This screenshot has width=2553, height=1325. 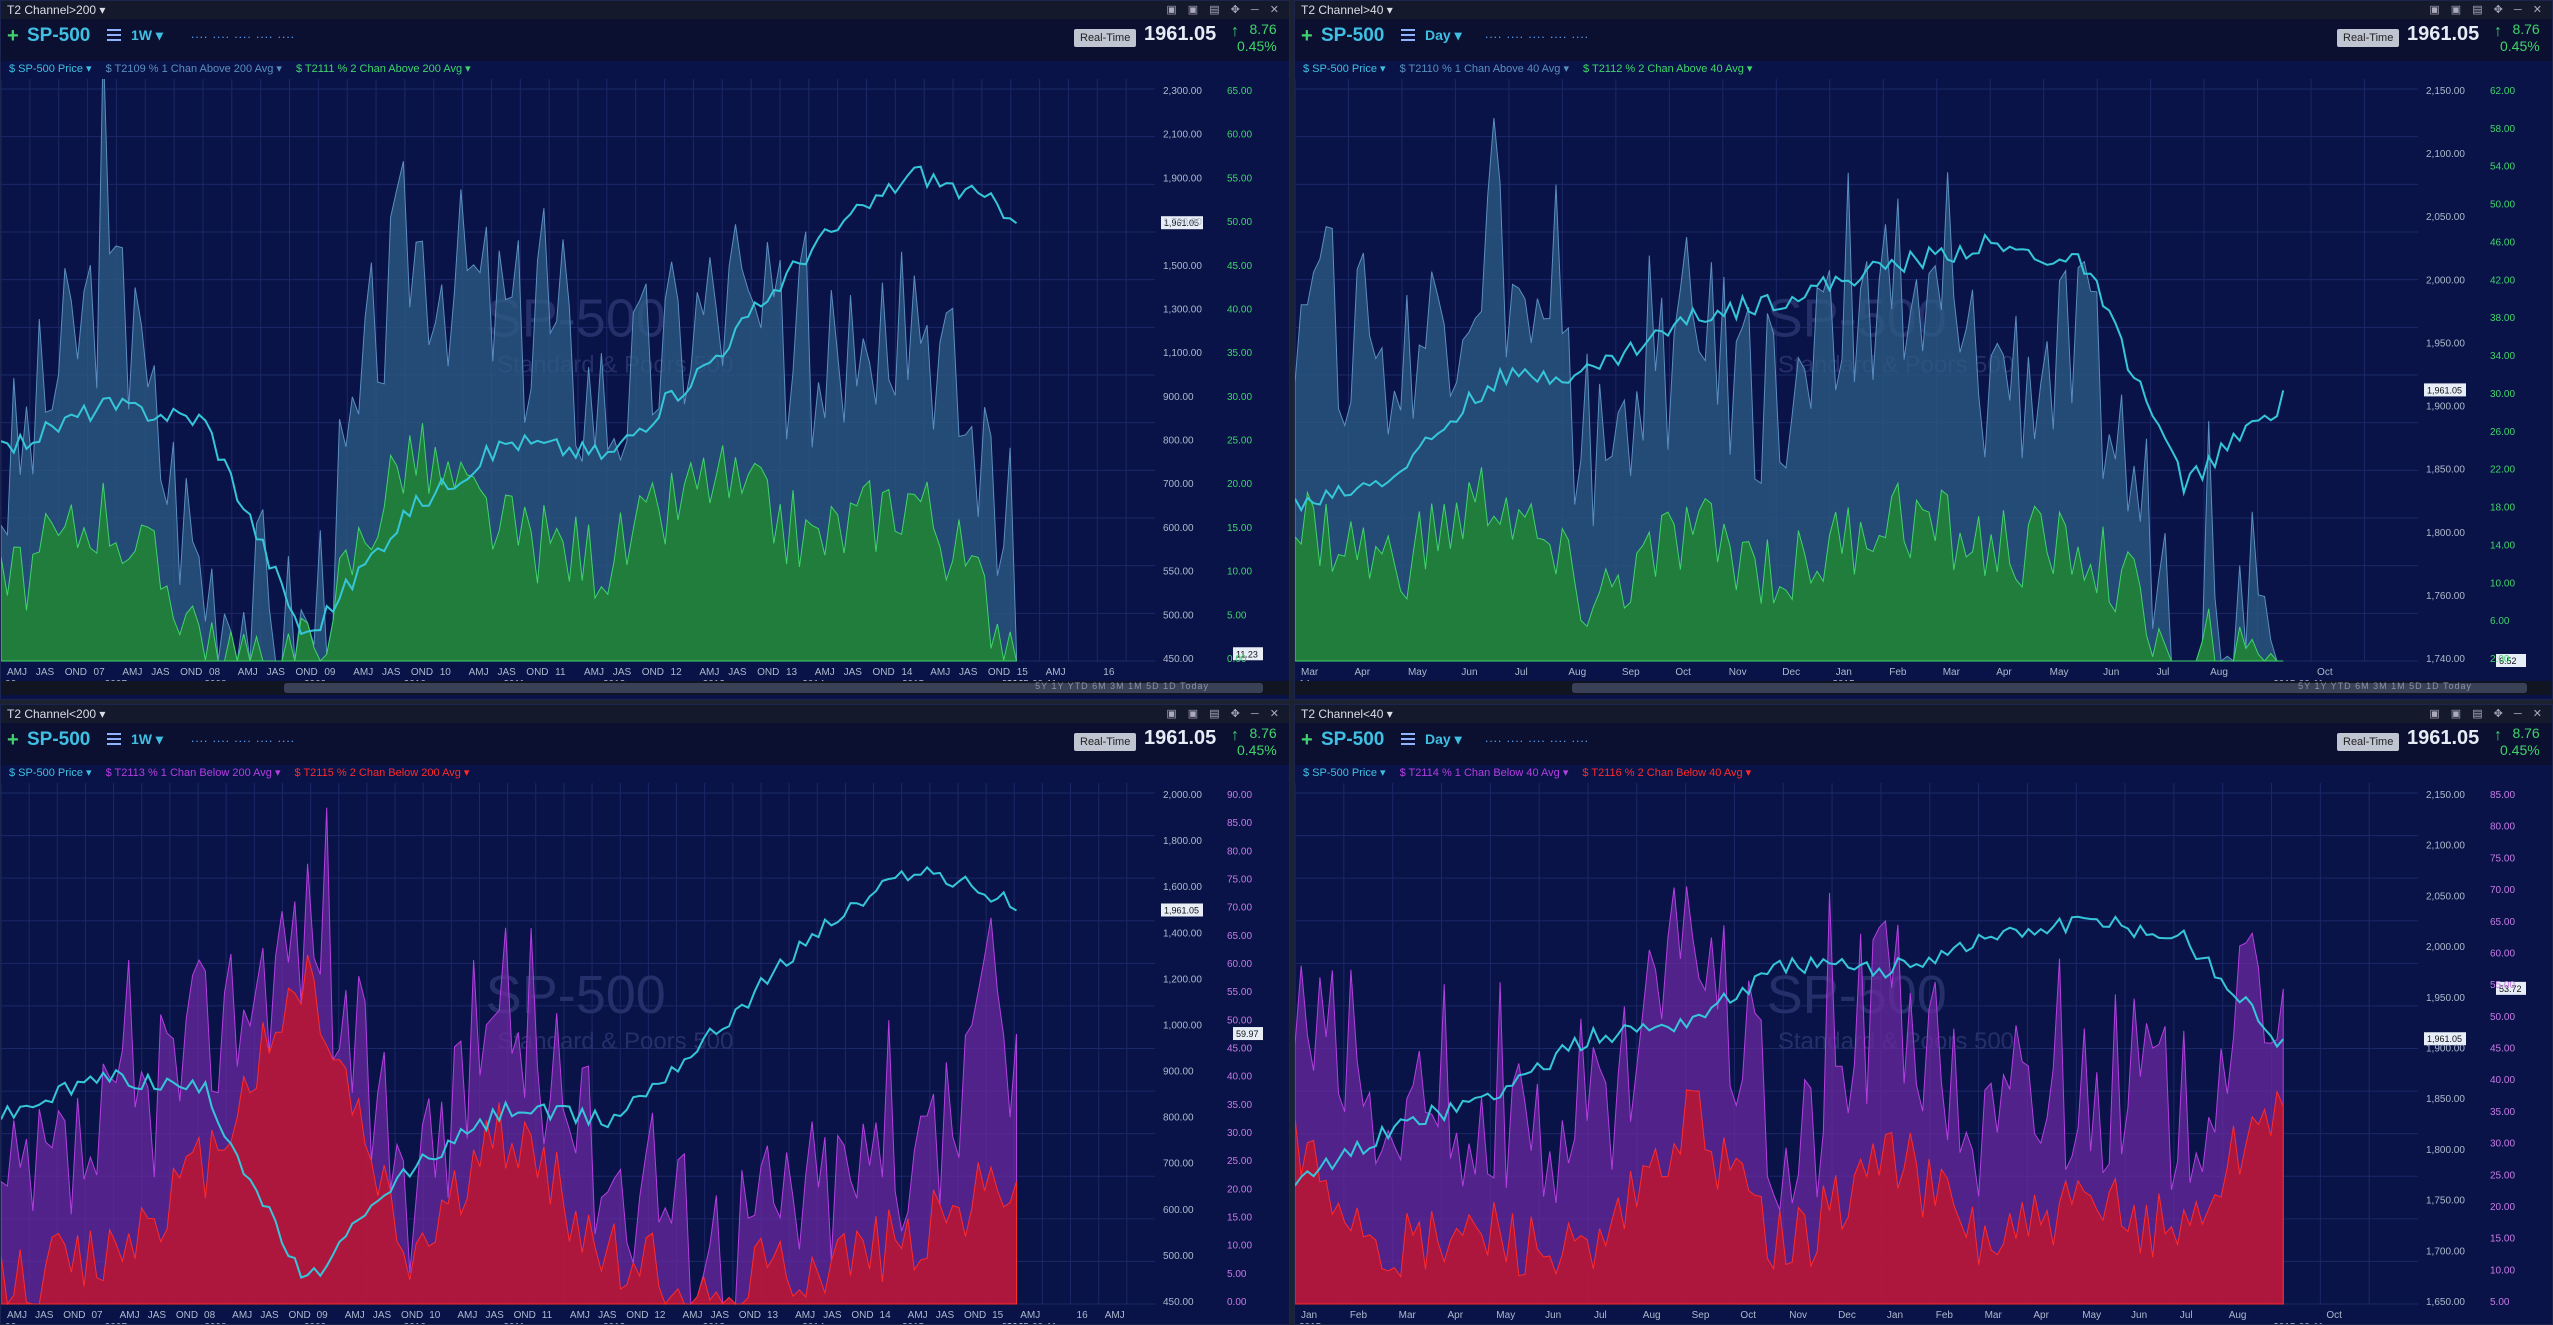 I want to click on price-axis-label: 2,100.00, so click(x=1182, y=135).